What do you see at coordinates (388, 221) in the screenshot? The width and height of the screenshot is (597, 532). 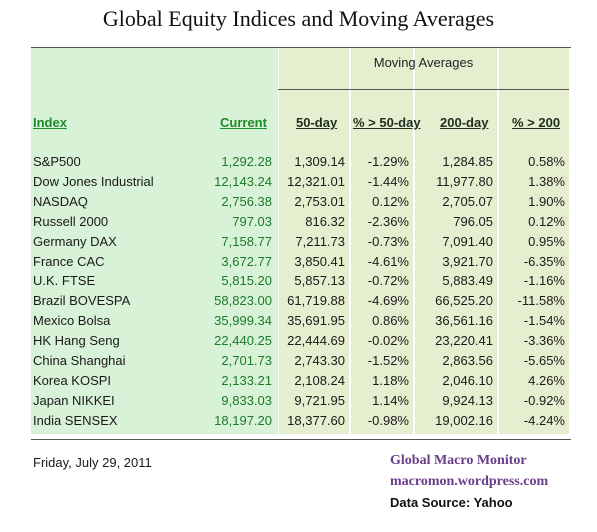 I see `cell-pct-above-50: -2.36%` at bounding box center [388, 221].